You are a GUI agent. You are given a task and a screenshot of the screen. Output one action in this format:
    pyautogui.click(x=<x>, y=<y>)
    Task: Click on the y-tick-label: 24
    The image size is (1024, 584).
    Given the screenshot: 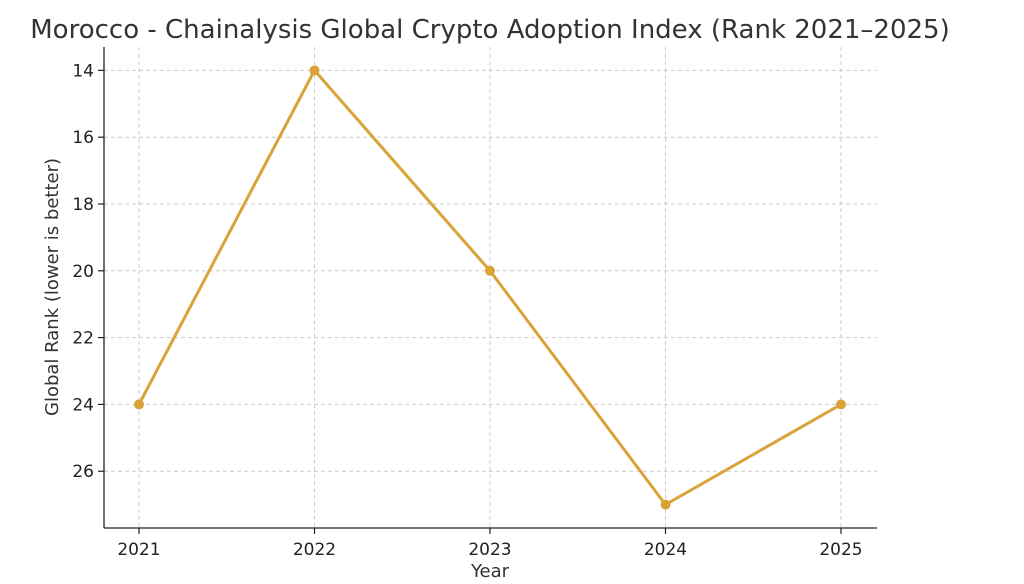 What is the action you would take?
    pyautogui.click(x=83, y=405)
    